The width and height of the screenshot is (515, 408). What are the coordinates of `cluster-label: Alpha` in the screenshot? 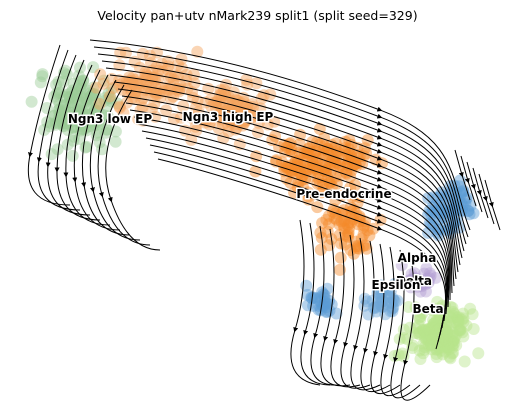 It's located at (417, 258).